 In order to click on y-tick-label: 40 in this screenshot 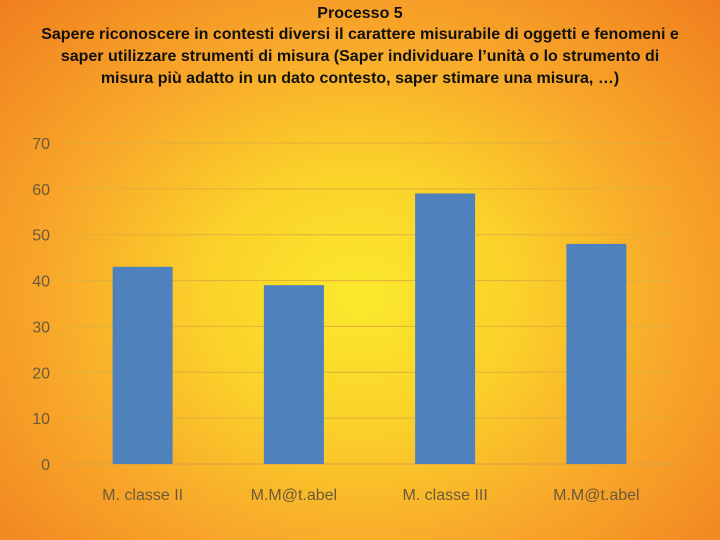, I will do `click(41, 282)`.